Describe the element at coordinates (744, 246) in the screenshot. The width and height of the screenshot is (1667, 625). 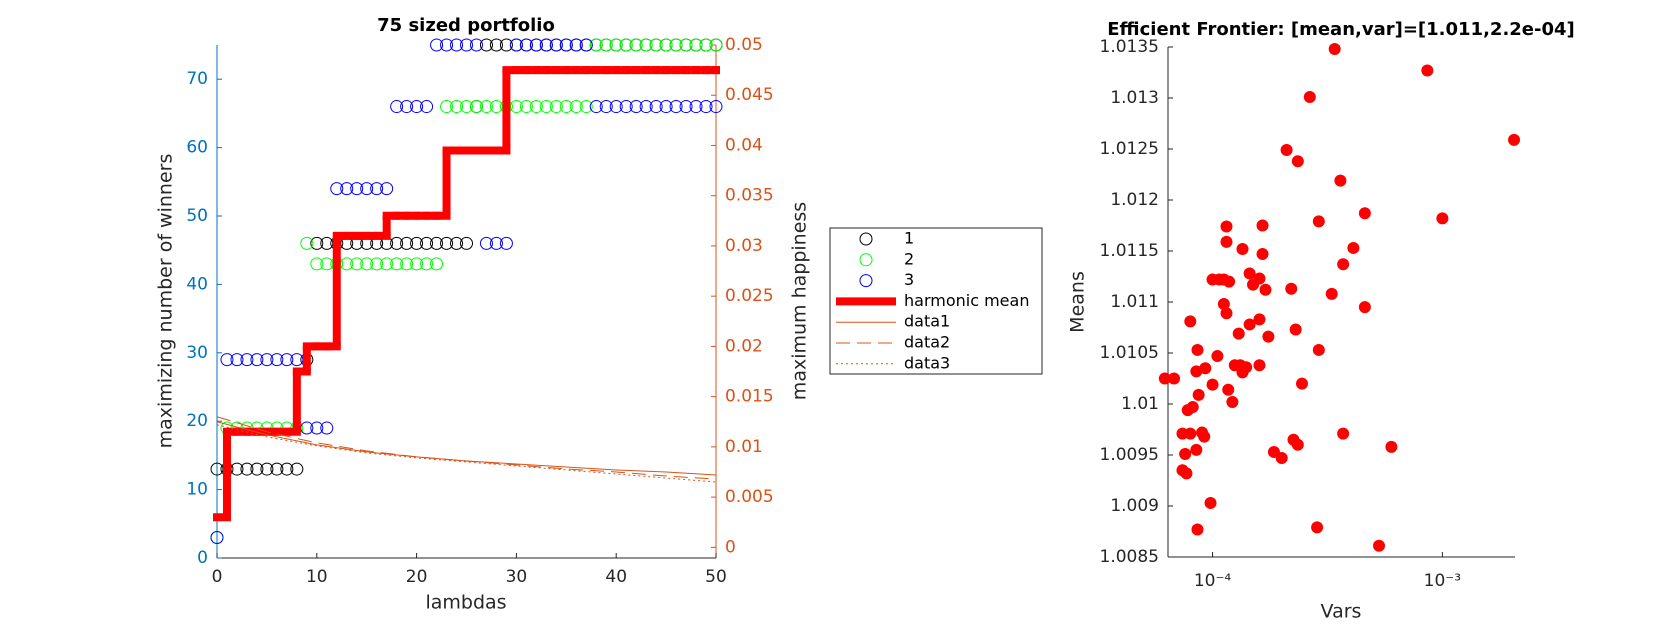
I see `y2-tick-label: 0.03` at that location.